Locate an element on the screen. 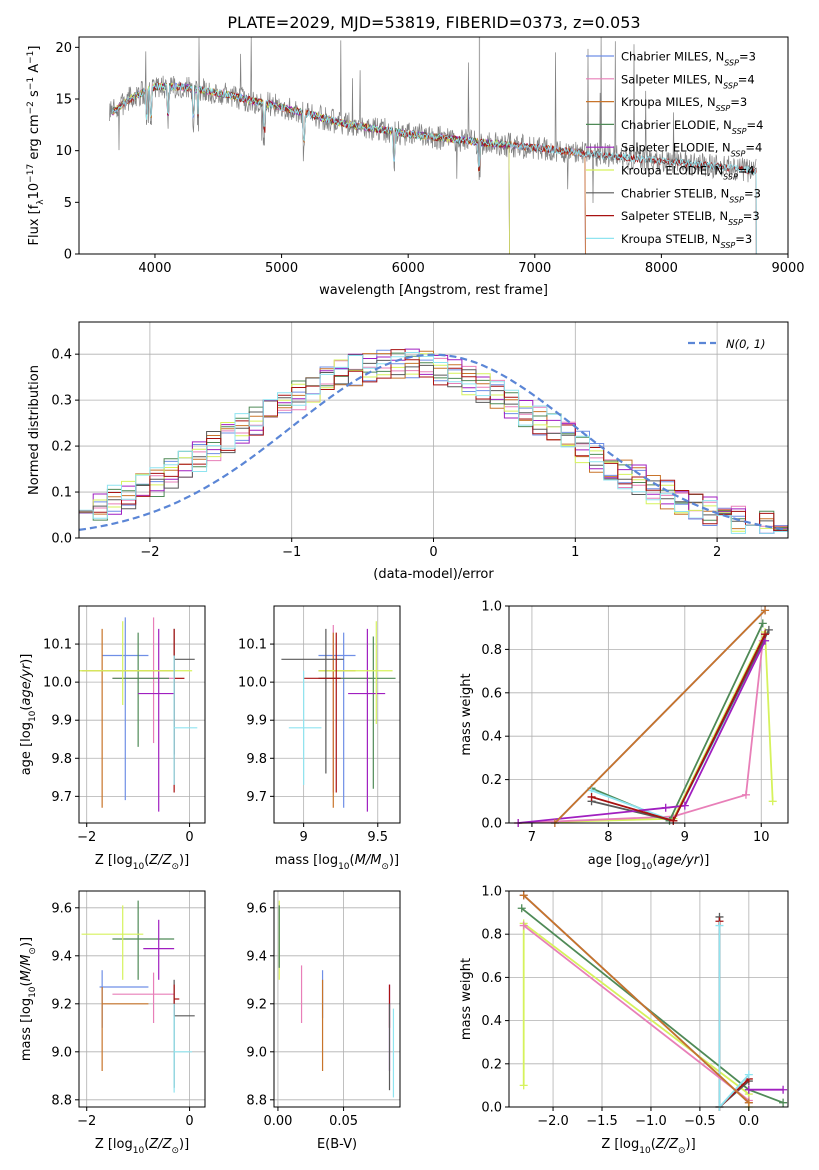 This screenshot has width=819, height=1170. residual-gauss-curve is located at coordinates (433, 442).